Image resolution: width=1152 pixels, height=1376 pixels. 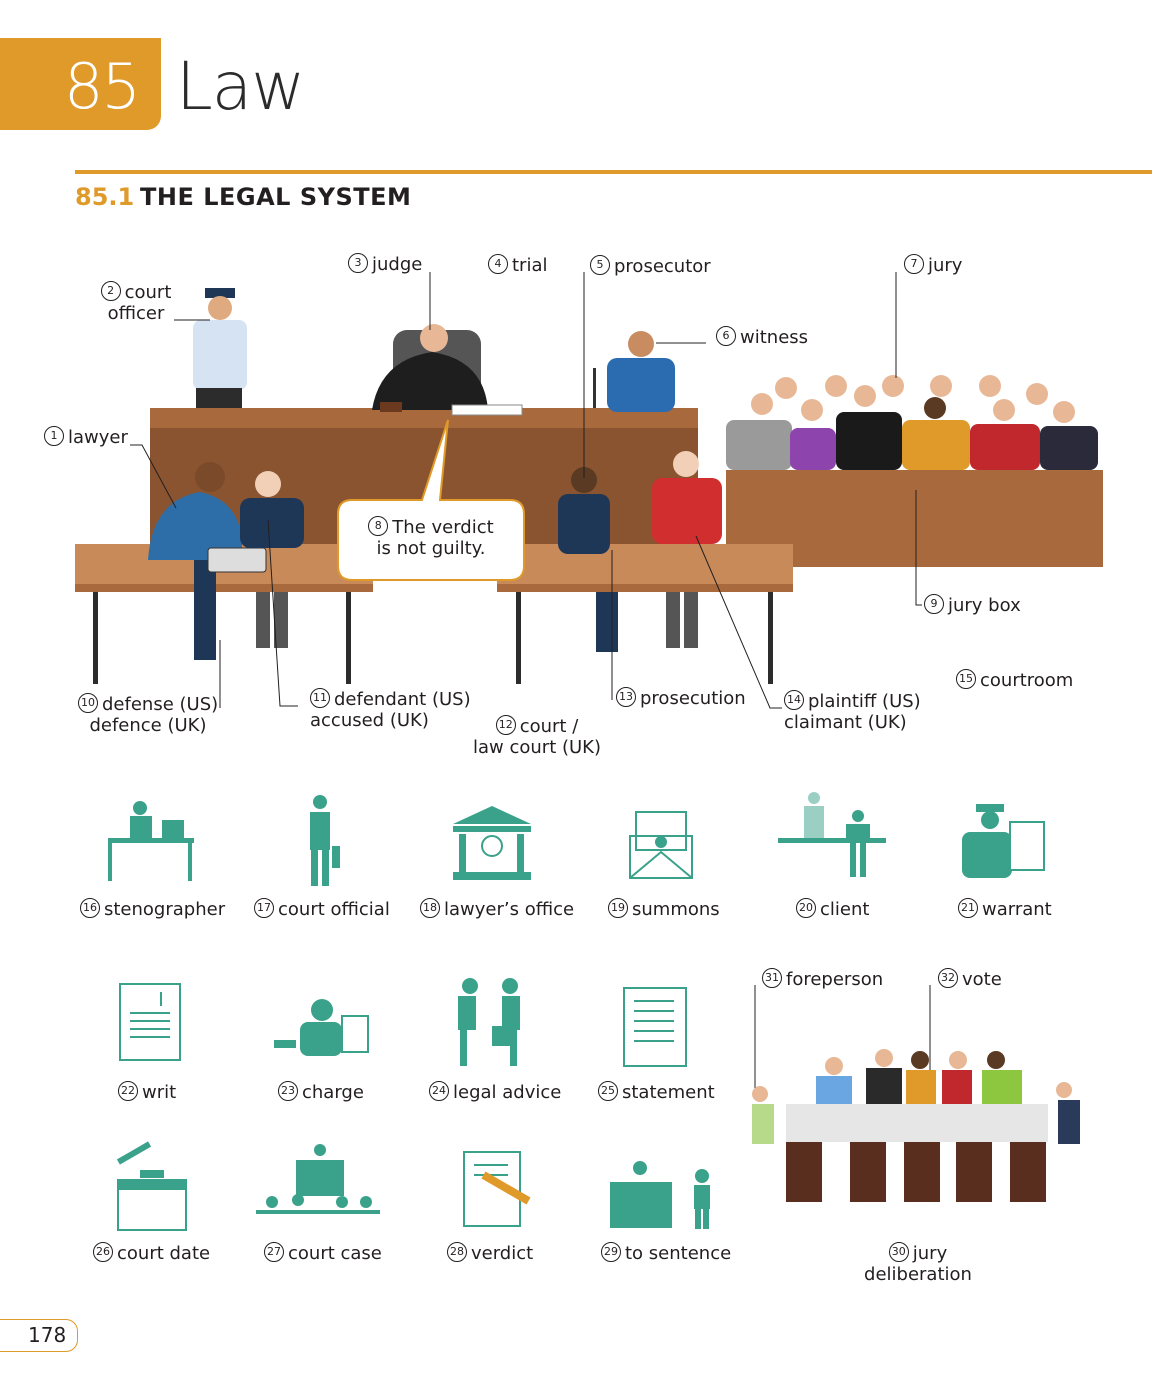 What do you see at coordinates (489, 1022) in the screenshot?
I see `handshake-icon` at bounding box center [489, 1022].